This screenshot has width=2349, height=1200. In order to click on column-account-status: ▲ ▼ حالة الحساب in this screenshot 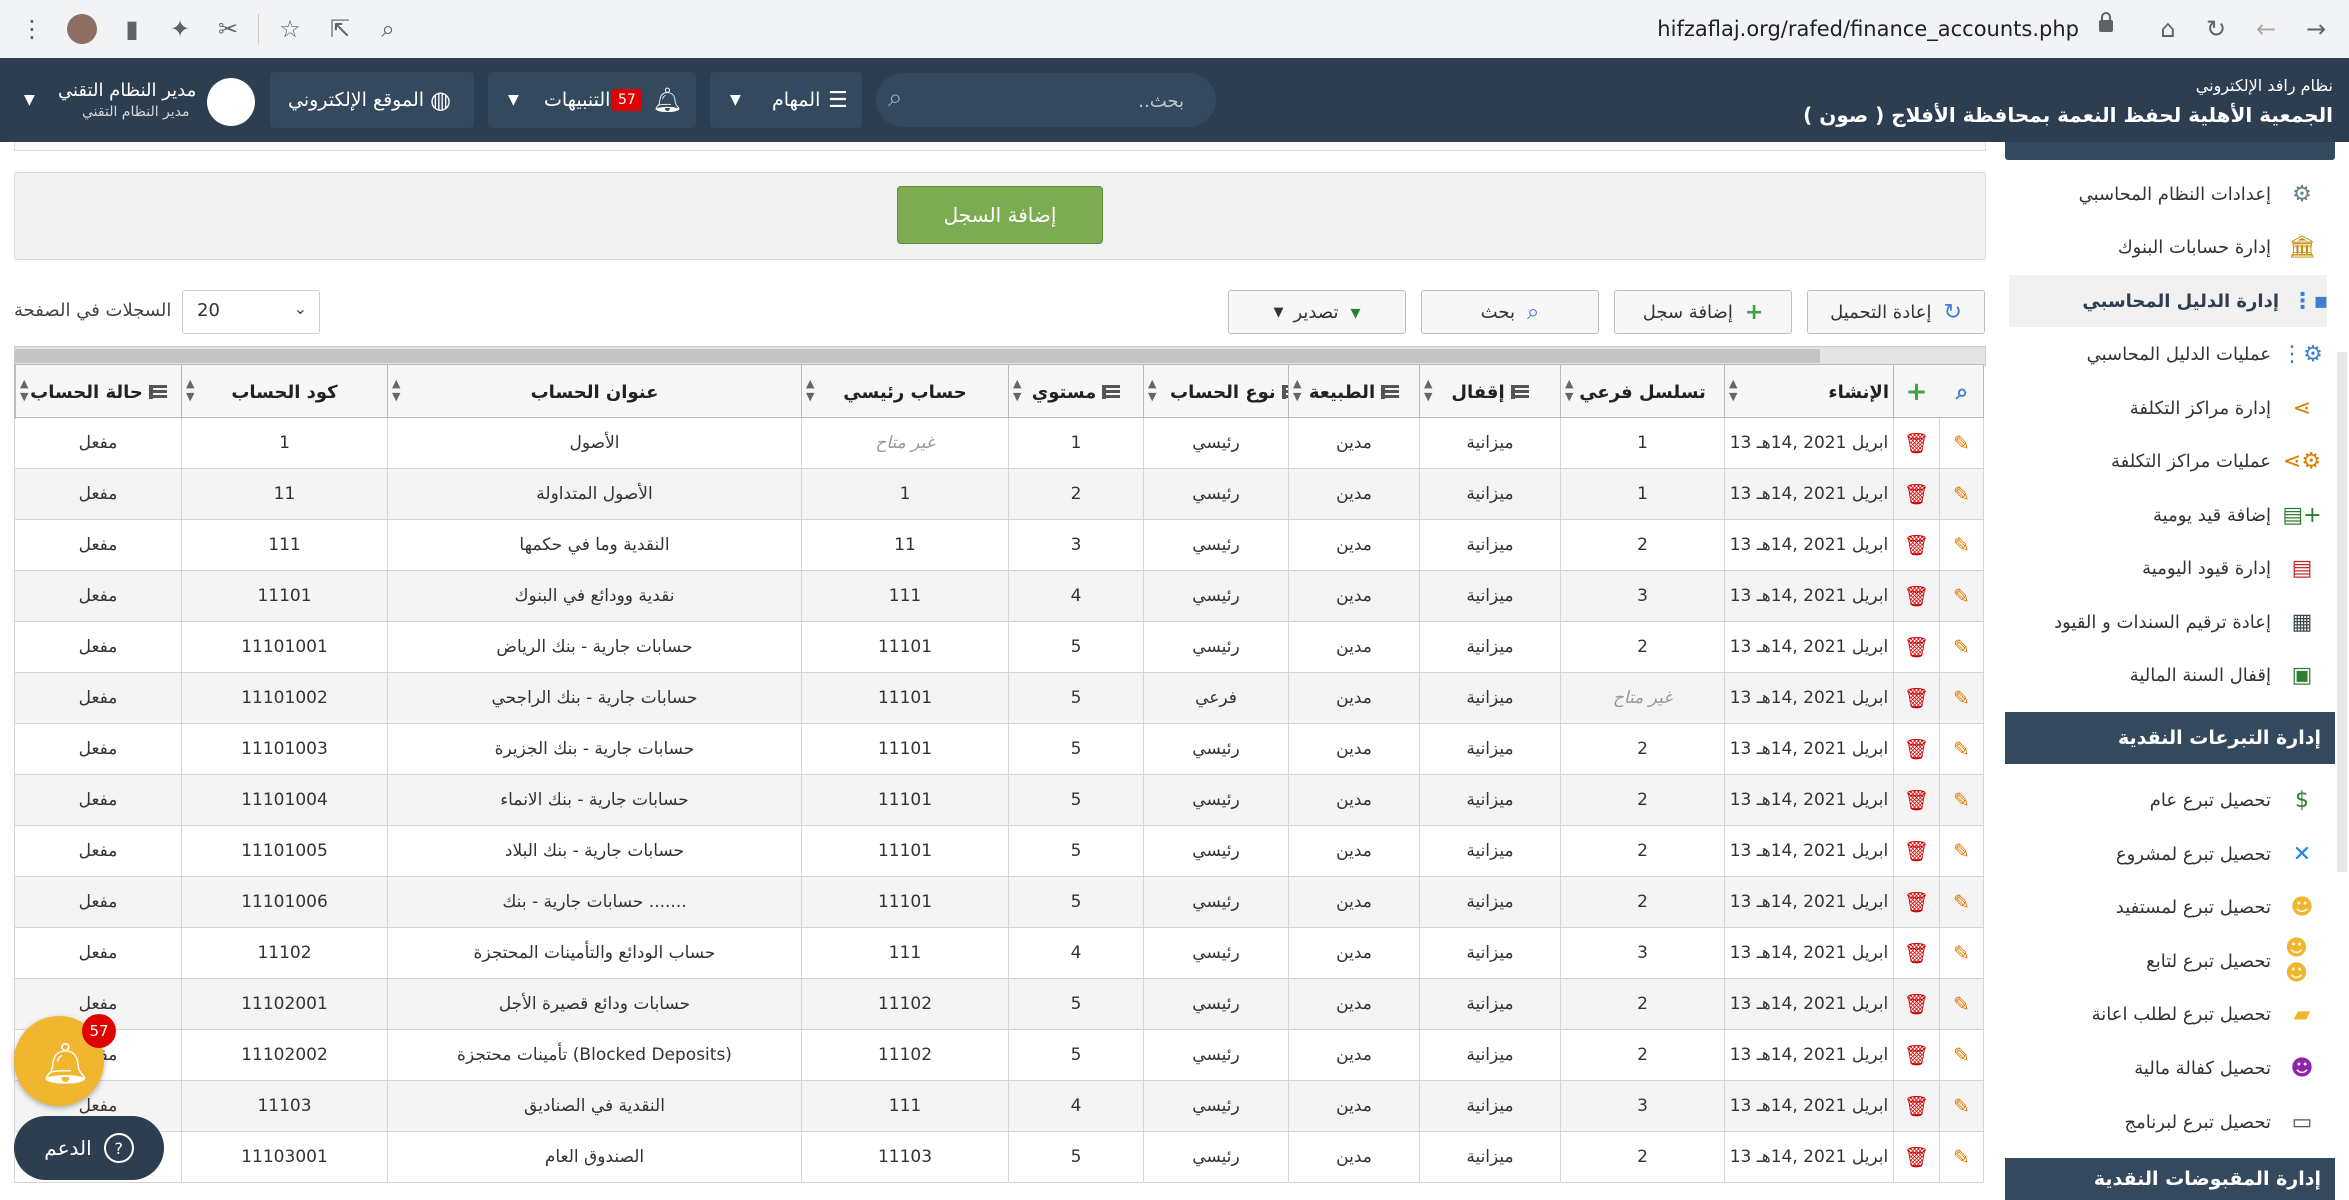, I will do `click(98, 392)`.